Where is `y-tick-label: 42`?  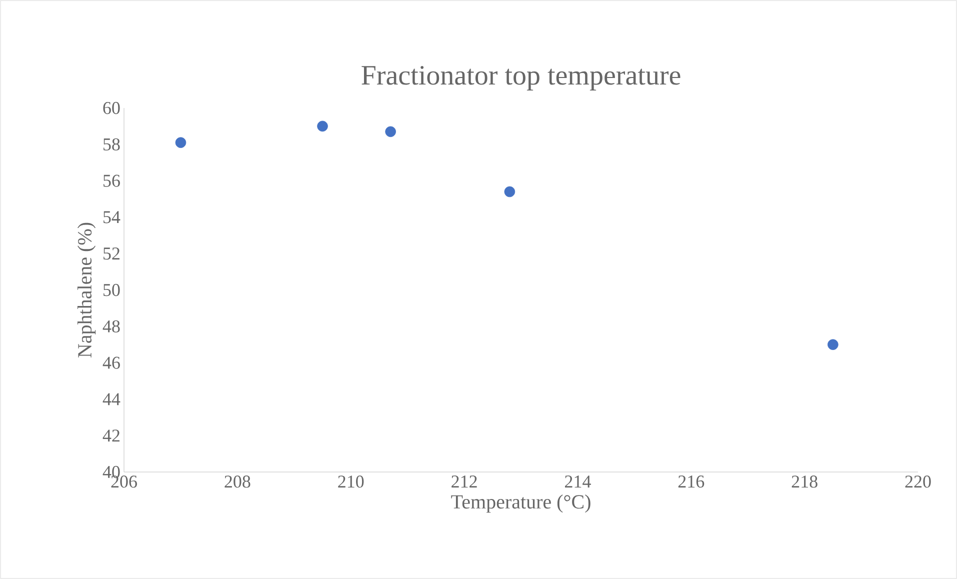
y-tick-label: 42 is located at coordinates (111, 436).